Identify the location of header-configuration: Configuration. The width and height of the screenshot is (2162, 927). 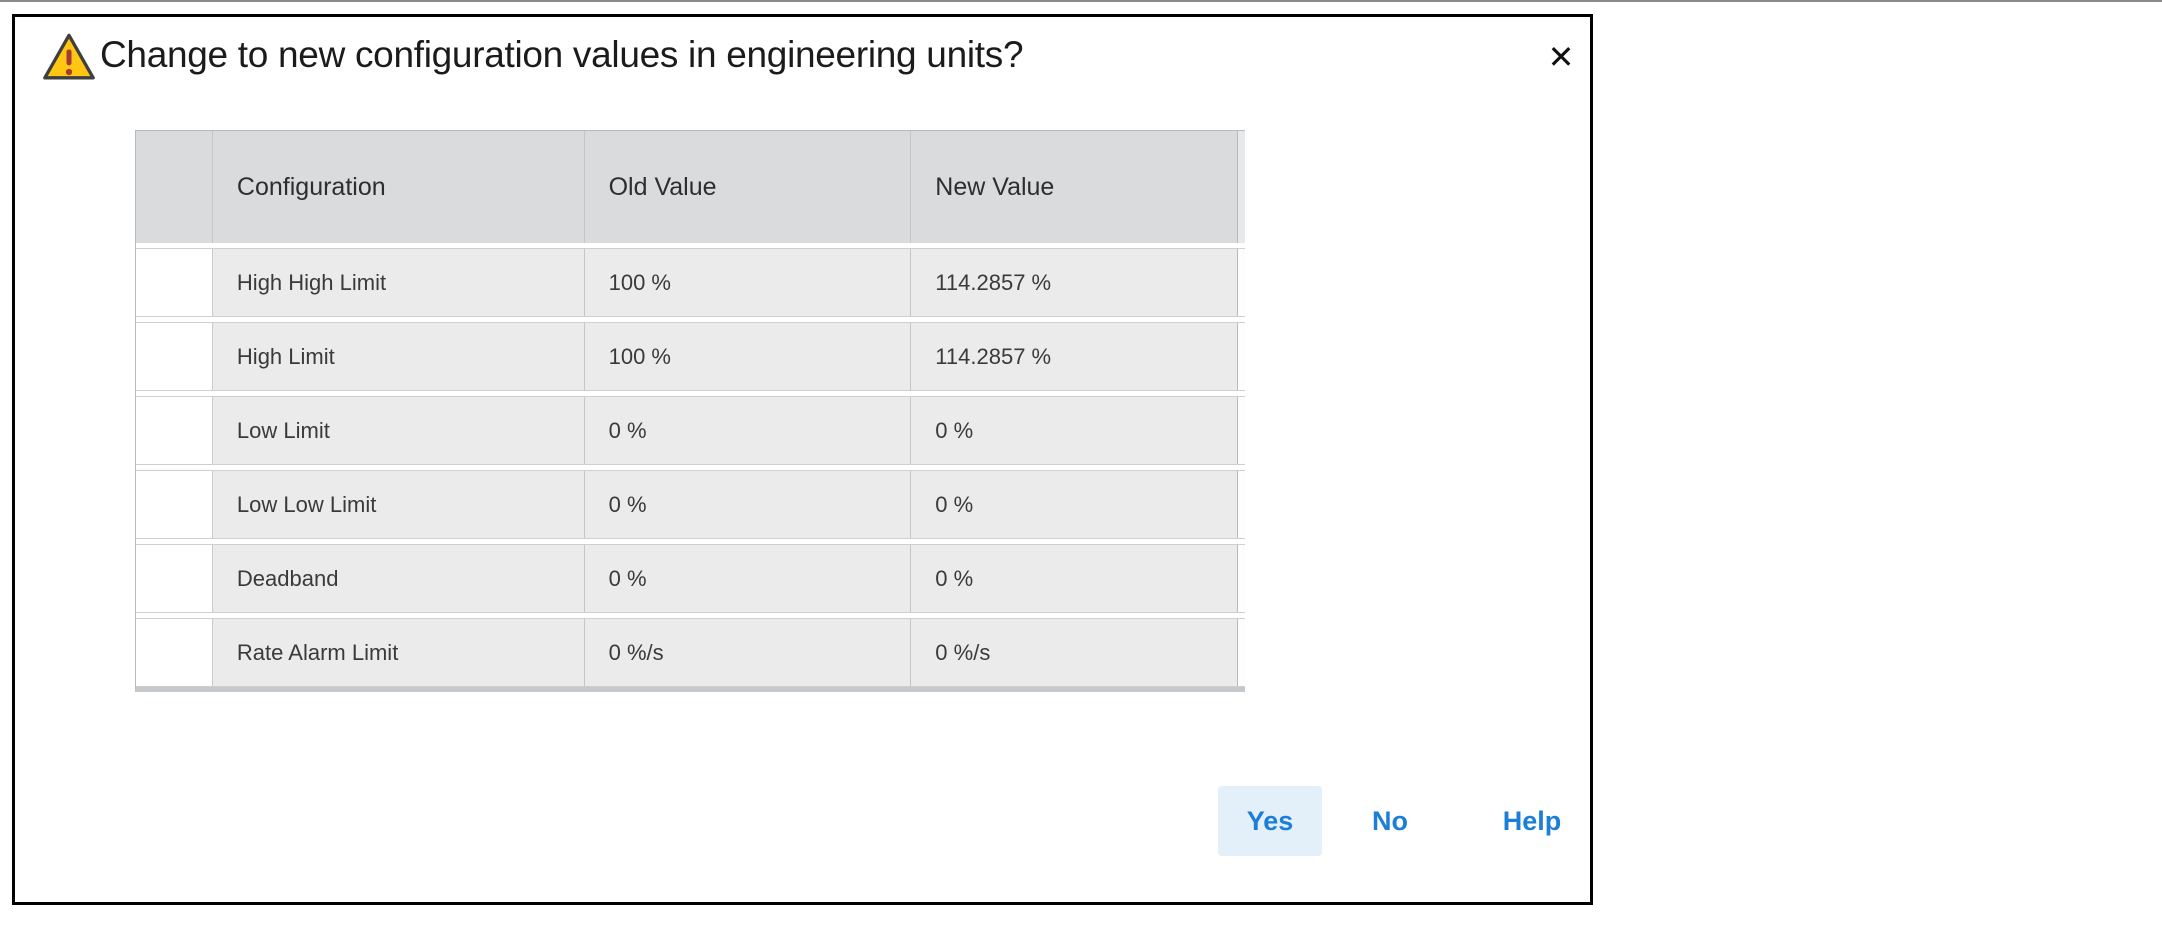
(398, 187).